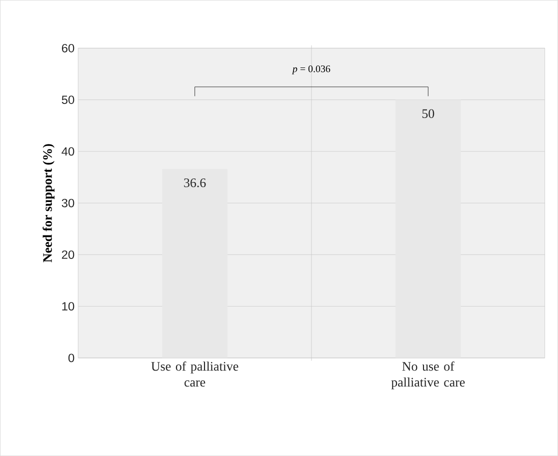 This screenshot has height=456, width=558. What do you see at coordinates (68, 48) in the screenshot?
I see `y-tick-label: 60` at bounding box center [68, 48].